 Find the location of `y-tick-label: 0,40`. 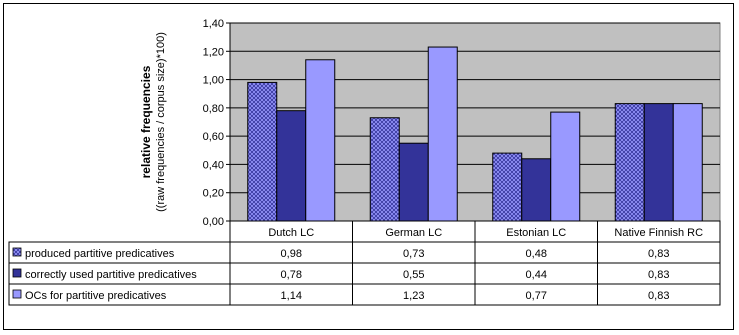

y-tick-label: 0,40 is located at coordinates (213, 165).